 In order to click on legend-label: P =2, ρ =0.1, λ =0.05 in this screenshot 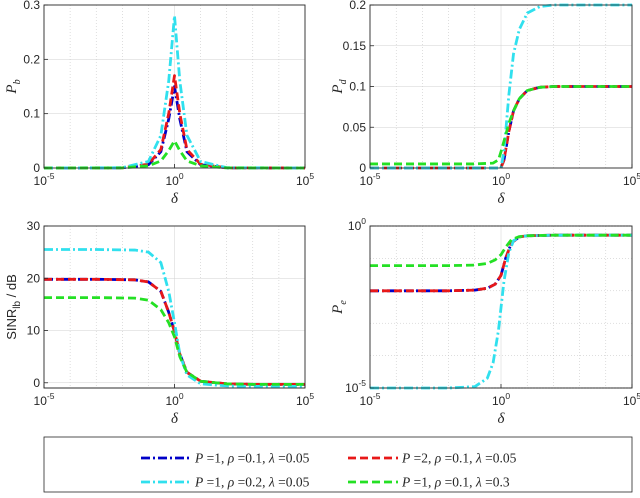, I will do `click(459, 458)`.